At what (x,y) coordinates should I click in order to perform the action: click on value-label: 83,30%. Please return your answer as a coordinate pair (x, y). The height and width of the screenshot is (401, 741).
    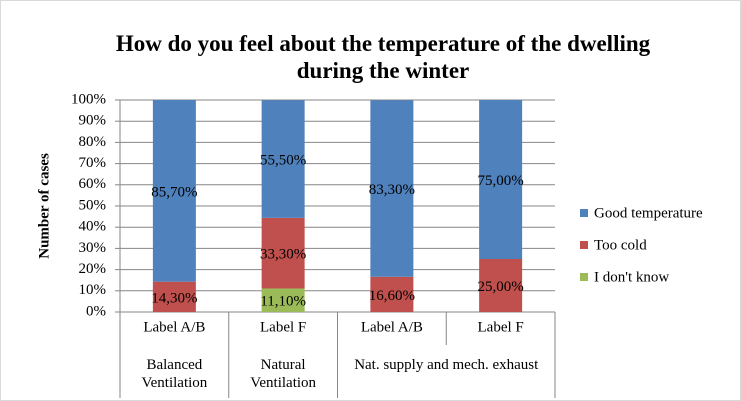
    Looking at the image, I should click on (392, 190).